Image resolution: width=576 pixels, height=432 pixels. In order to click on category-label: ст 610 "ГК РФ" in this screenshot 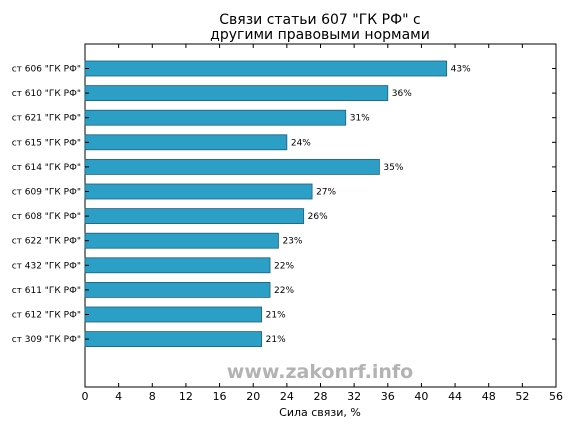, I will do `click(46, 94)`.